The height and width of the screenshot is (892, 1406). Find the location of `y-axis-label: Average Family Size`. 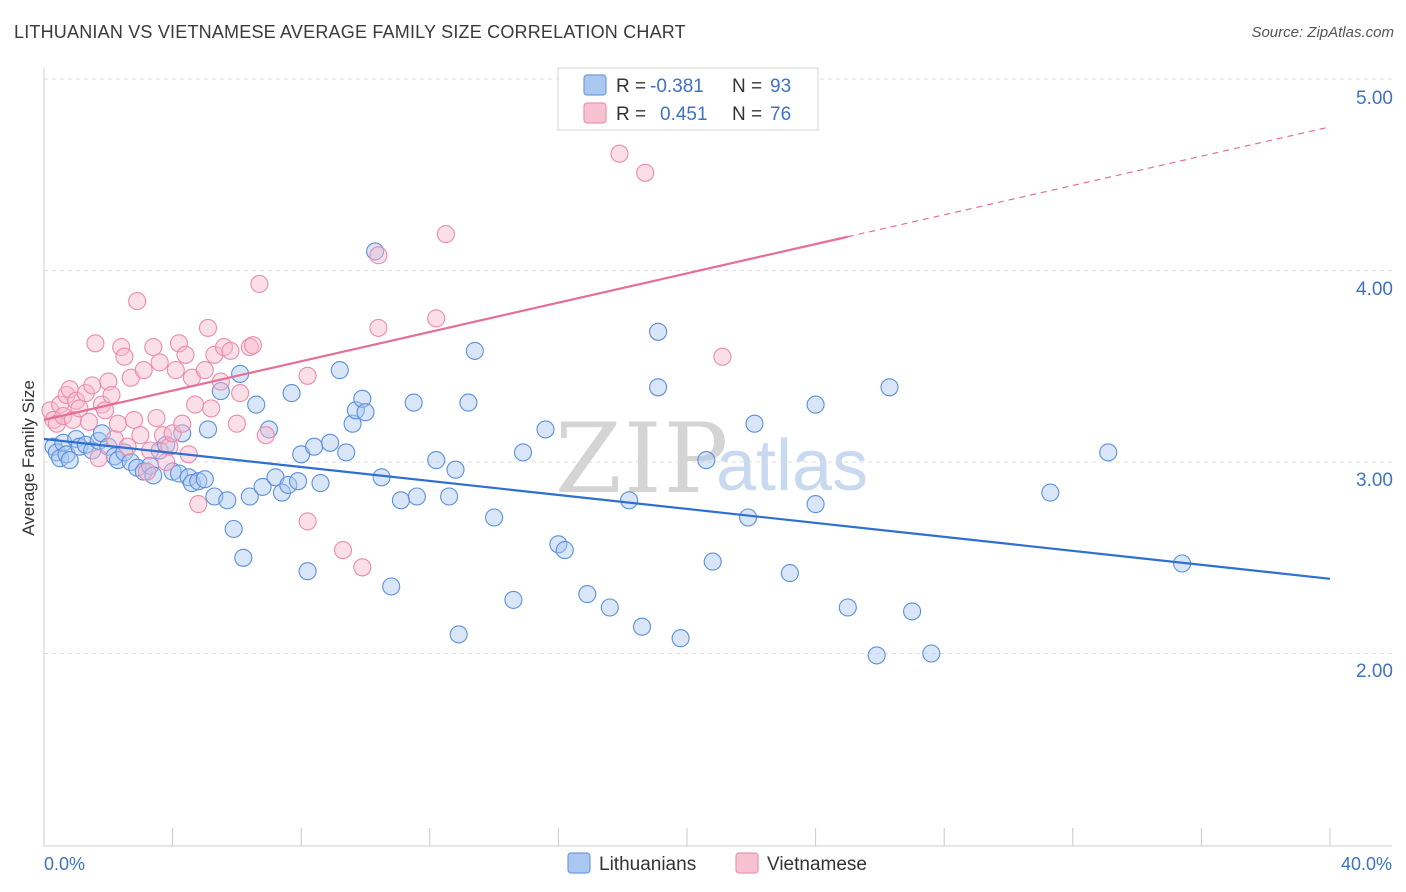

y-axis-label: Average Family Size is located at coordinates (28, 458).